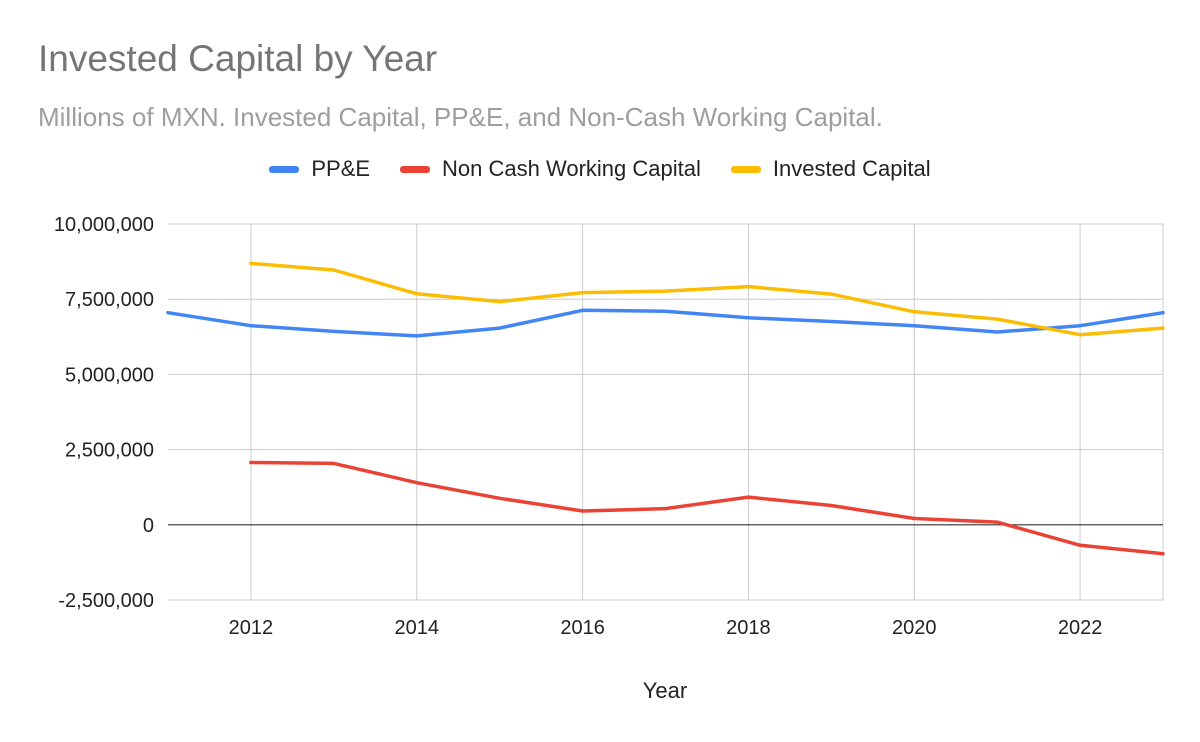  I want to click on x-tick-label: 2012, so click(251, 628).